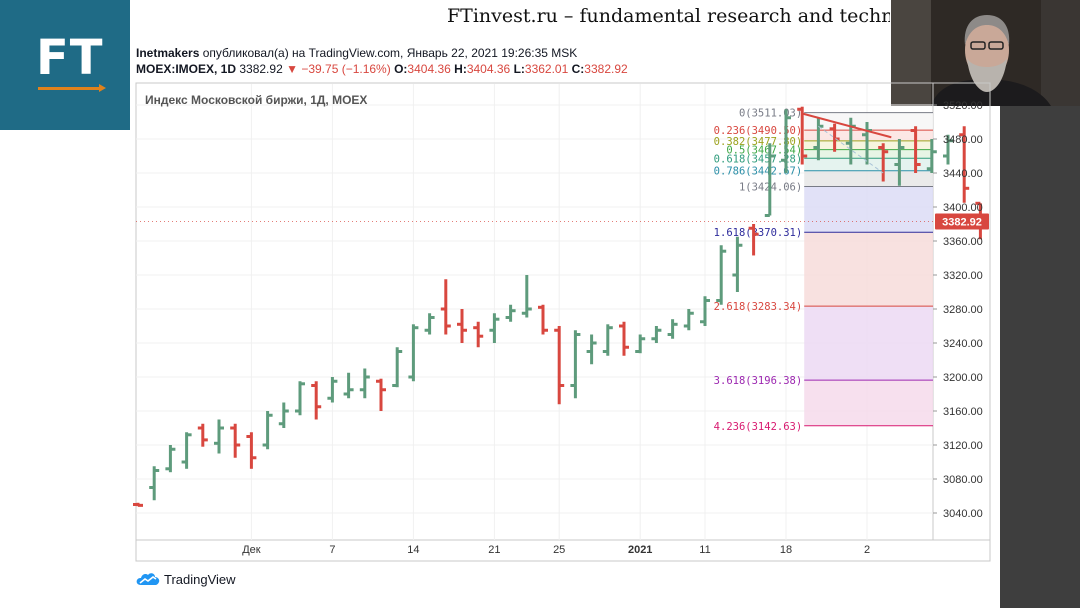 This screenshot has height=608, width=1080. Describe the element at coordinates (102, 88) in the screenshot. I see `logo-arrow-icon` at that location.